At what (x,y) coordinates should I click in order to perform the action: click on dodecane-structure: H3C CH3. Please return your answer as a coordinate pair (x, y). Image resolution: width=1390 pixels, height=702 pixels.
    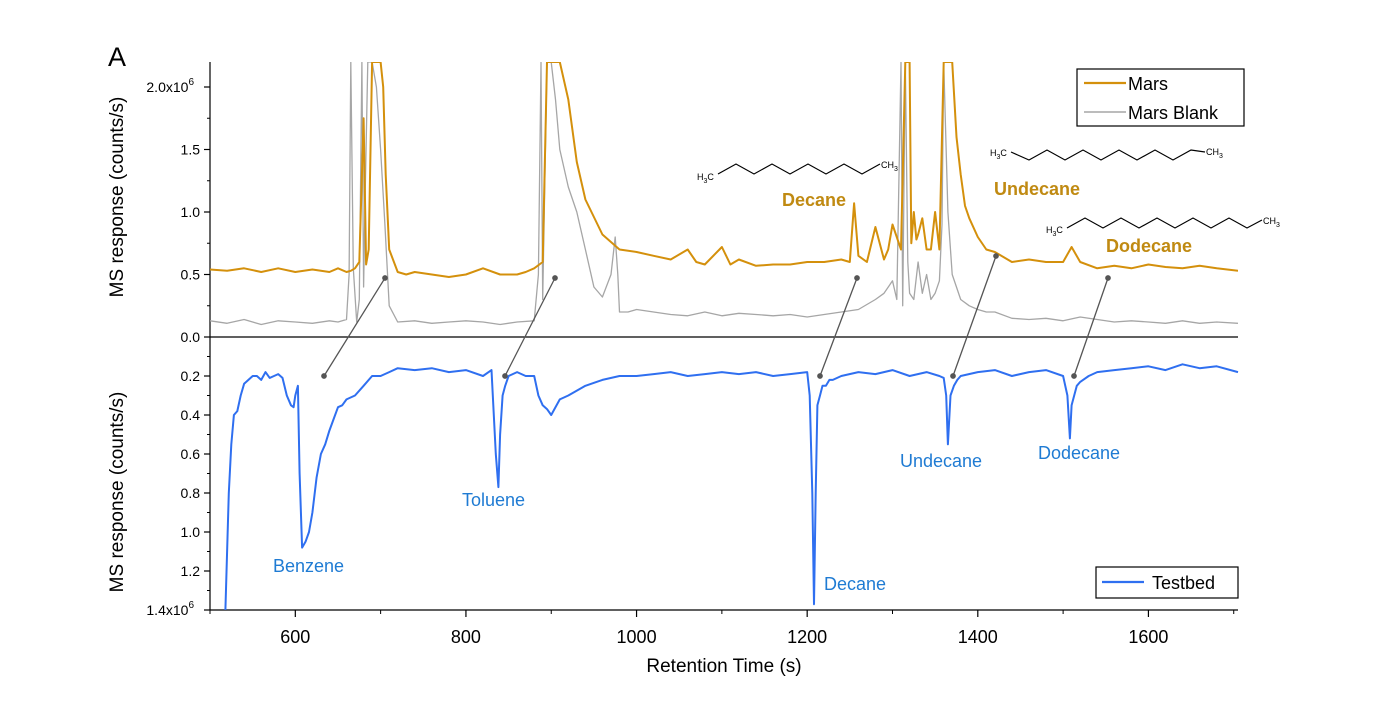
    Looking at the image, I should click on (1163, 227).